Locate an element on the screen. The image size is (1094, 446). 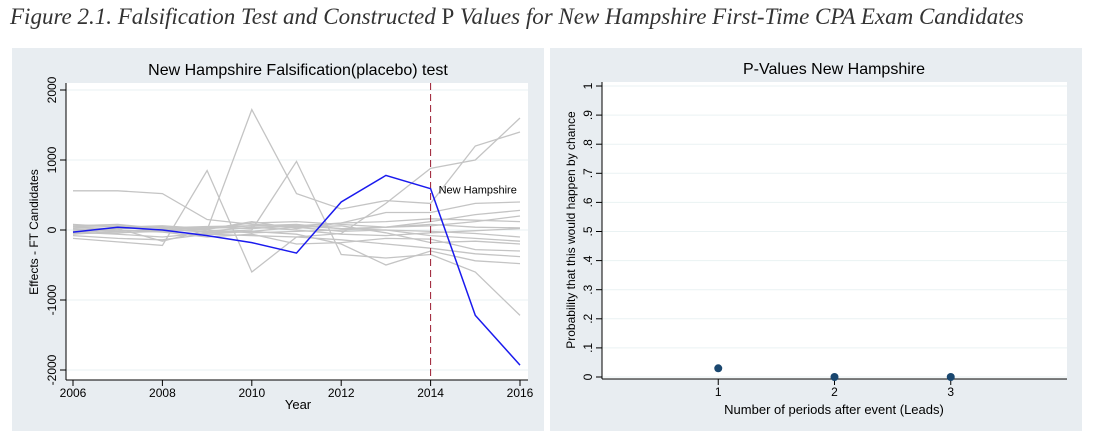
left-y-tick-label: -1000 is located at coordinates (52, 299).